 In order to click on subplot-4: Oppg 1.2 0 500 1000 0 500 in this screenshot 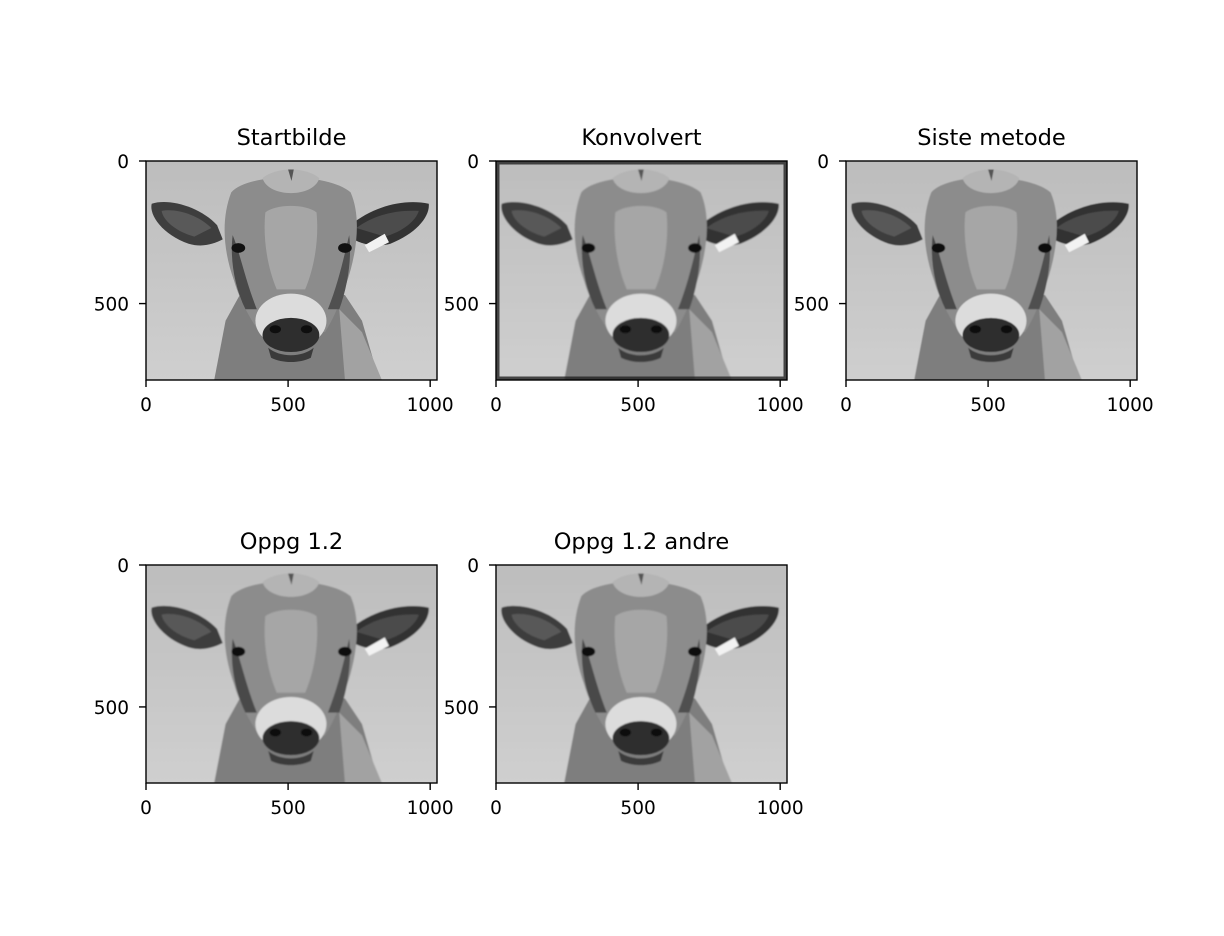, I will do `click(274, 674)`.